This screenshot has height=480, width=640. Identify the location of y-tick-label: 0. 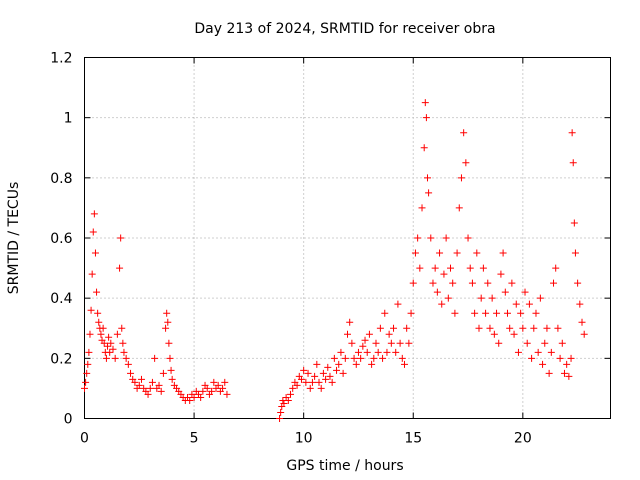
(68, 420).